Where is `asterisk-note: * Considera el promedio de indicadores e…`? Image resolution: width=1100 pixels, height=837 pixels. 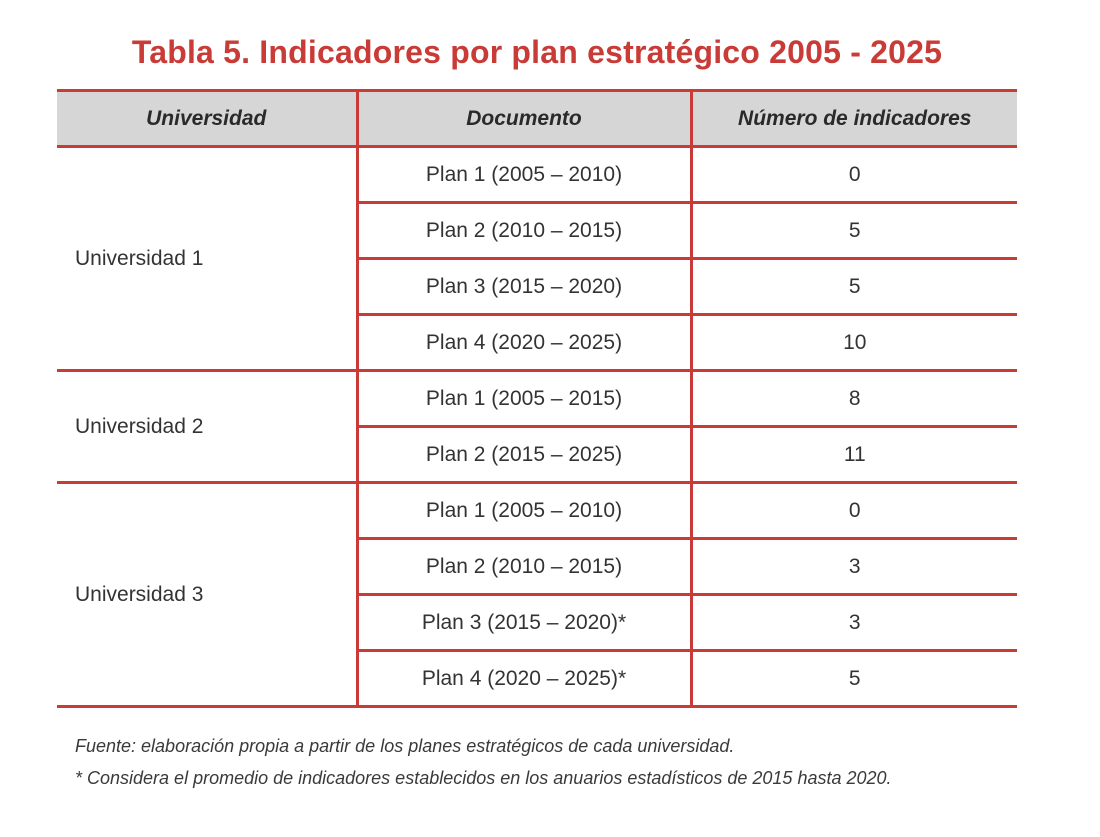
asterisk-note: * Considera el promedio de indicadores e… is located at coordinates (483, 778).